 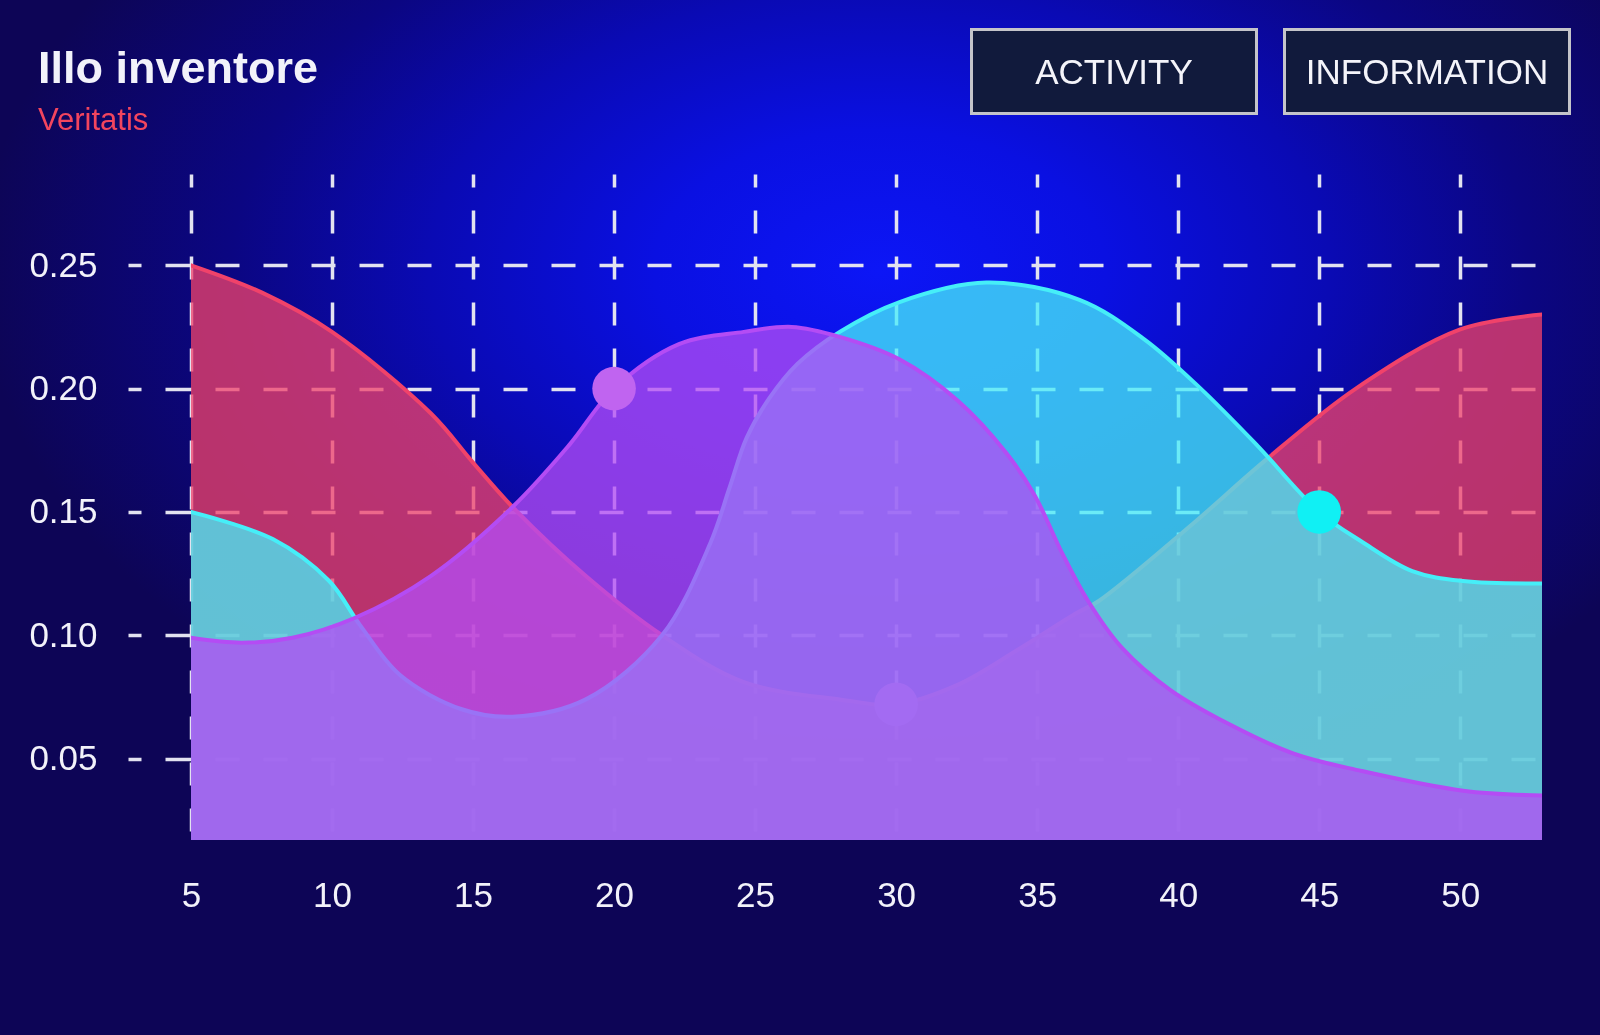 I want to click on x-tick-label: 30, so click(x=897, y=894).